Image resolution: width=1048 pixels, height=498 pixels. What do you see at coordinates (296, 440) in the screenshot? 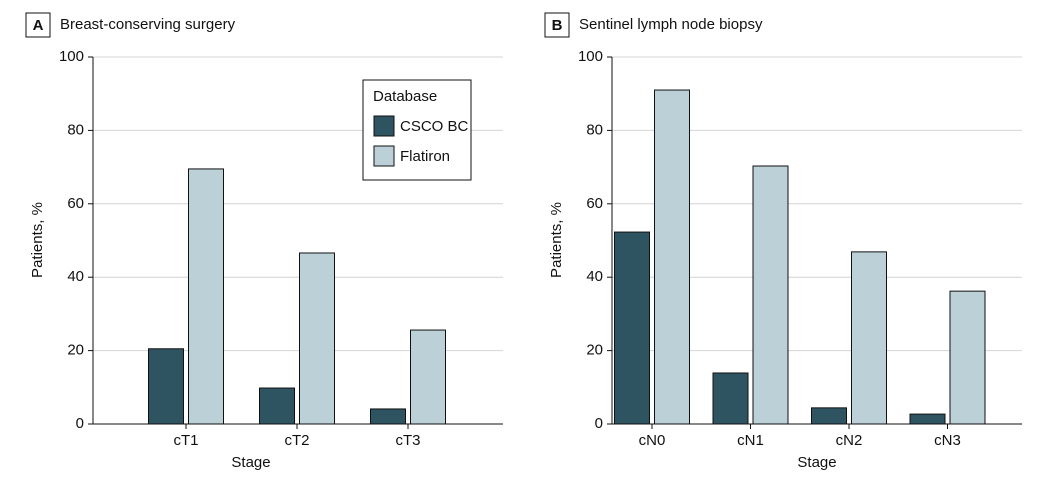
I see `x-tick-label: cT2` at bounding box center [296, 440].